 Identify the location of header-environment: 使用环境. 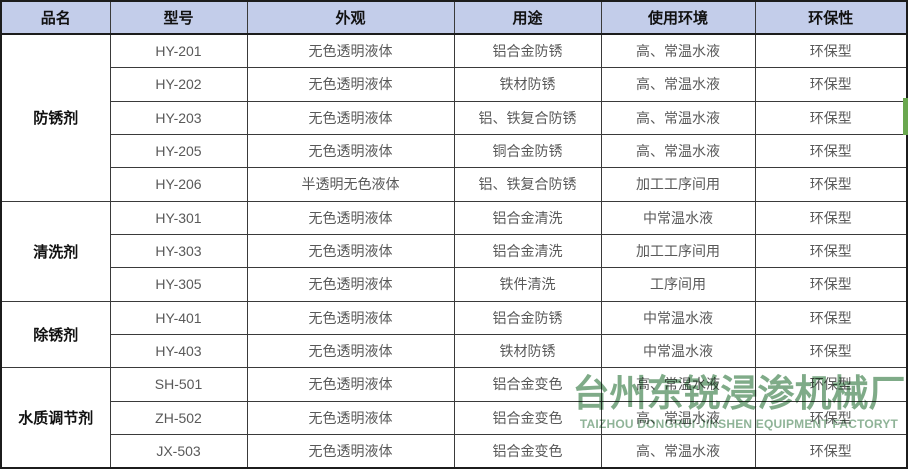
(678, 18).